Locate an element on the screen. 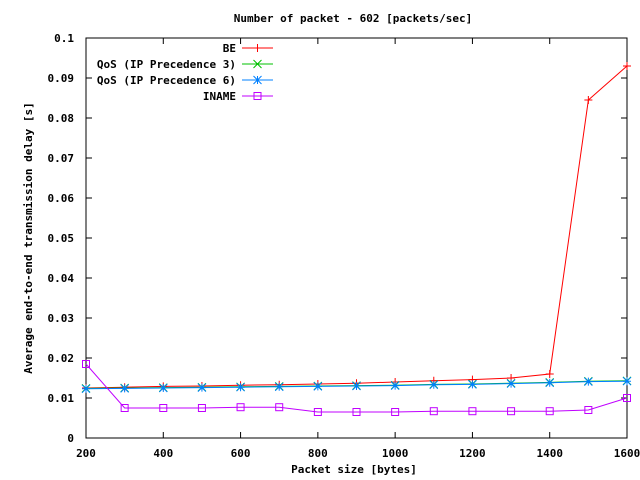  y-tick-label: 0.09 is located at coordinates (61, 78).